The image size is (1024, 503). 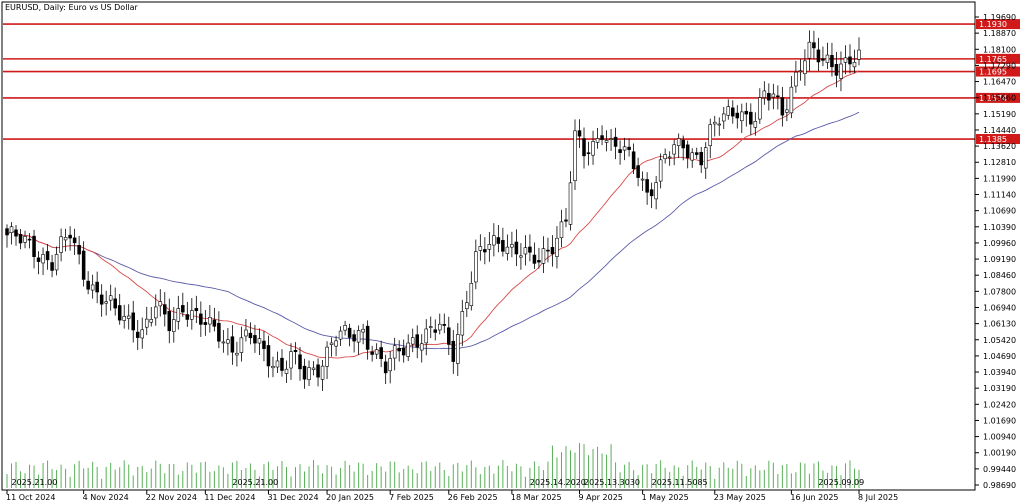 What do you see at coordinates (999, 178) in the screenshot?
I see `y-tick-label: 1.11990` at bounding box center [999, 178].